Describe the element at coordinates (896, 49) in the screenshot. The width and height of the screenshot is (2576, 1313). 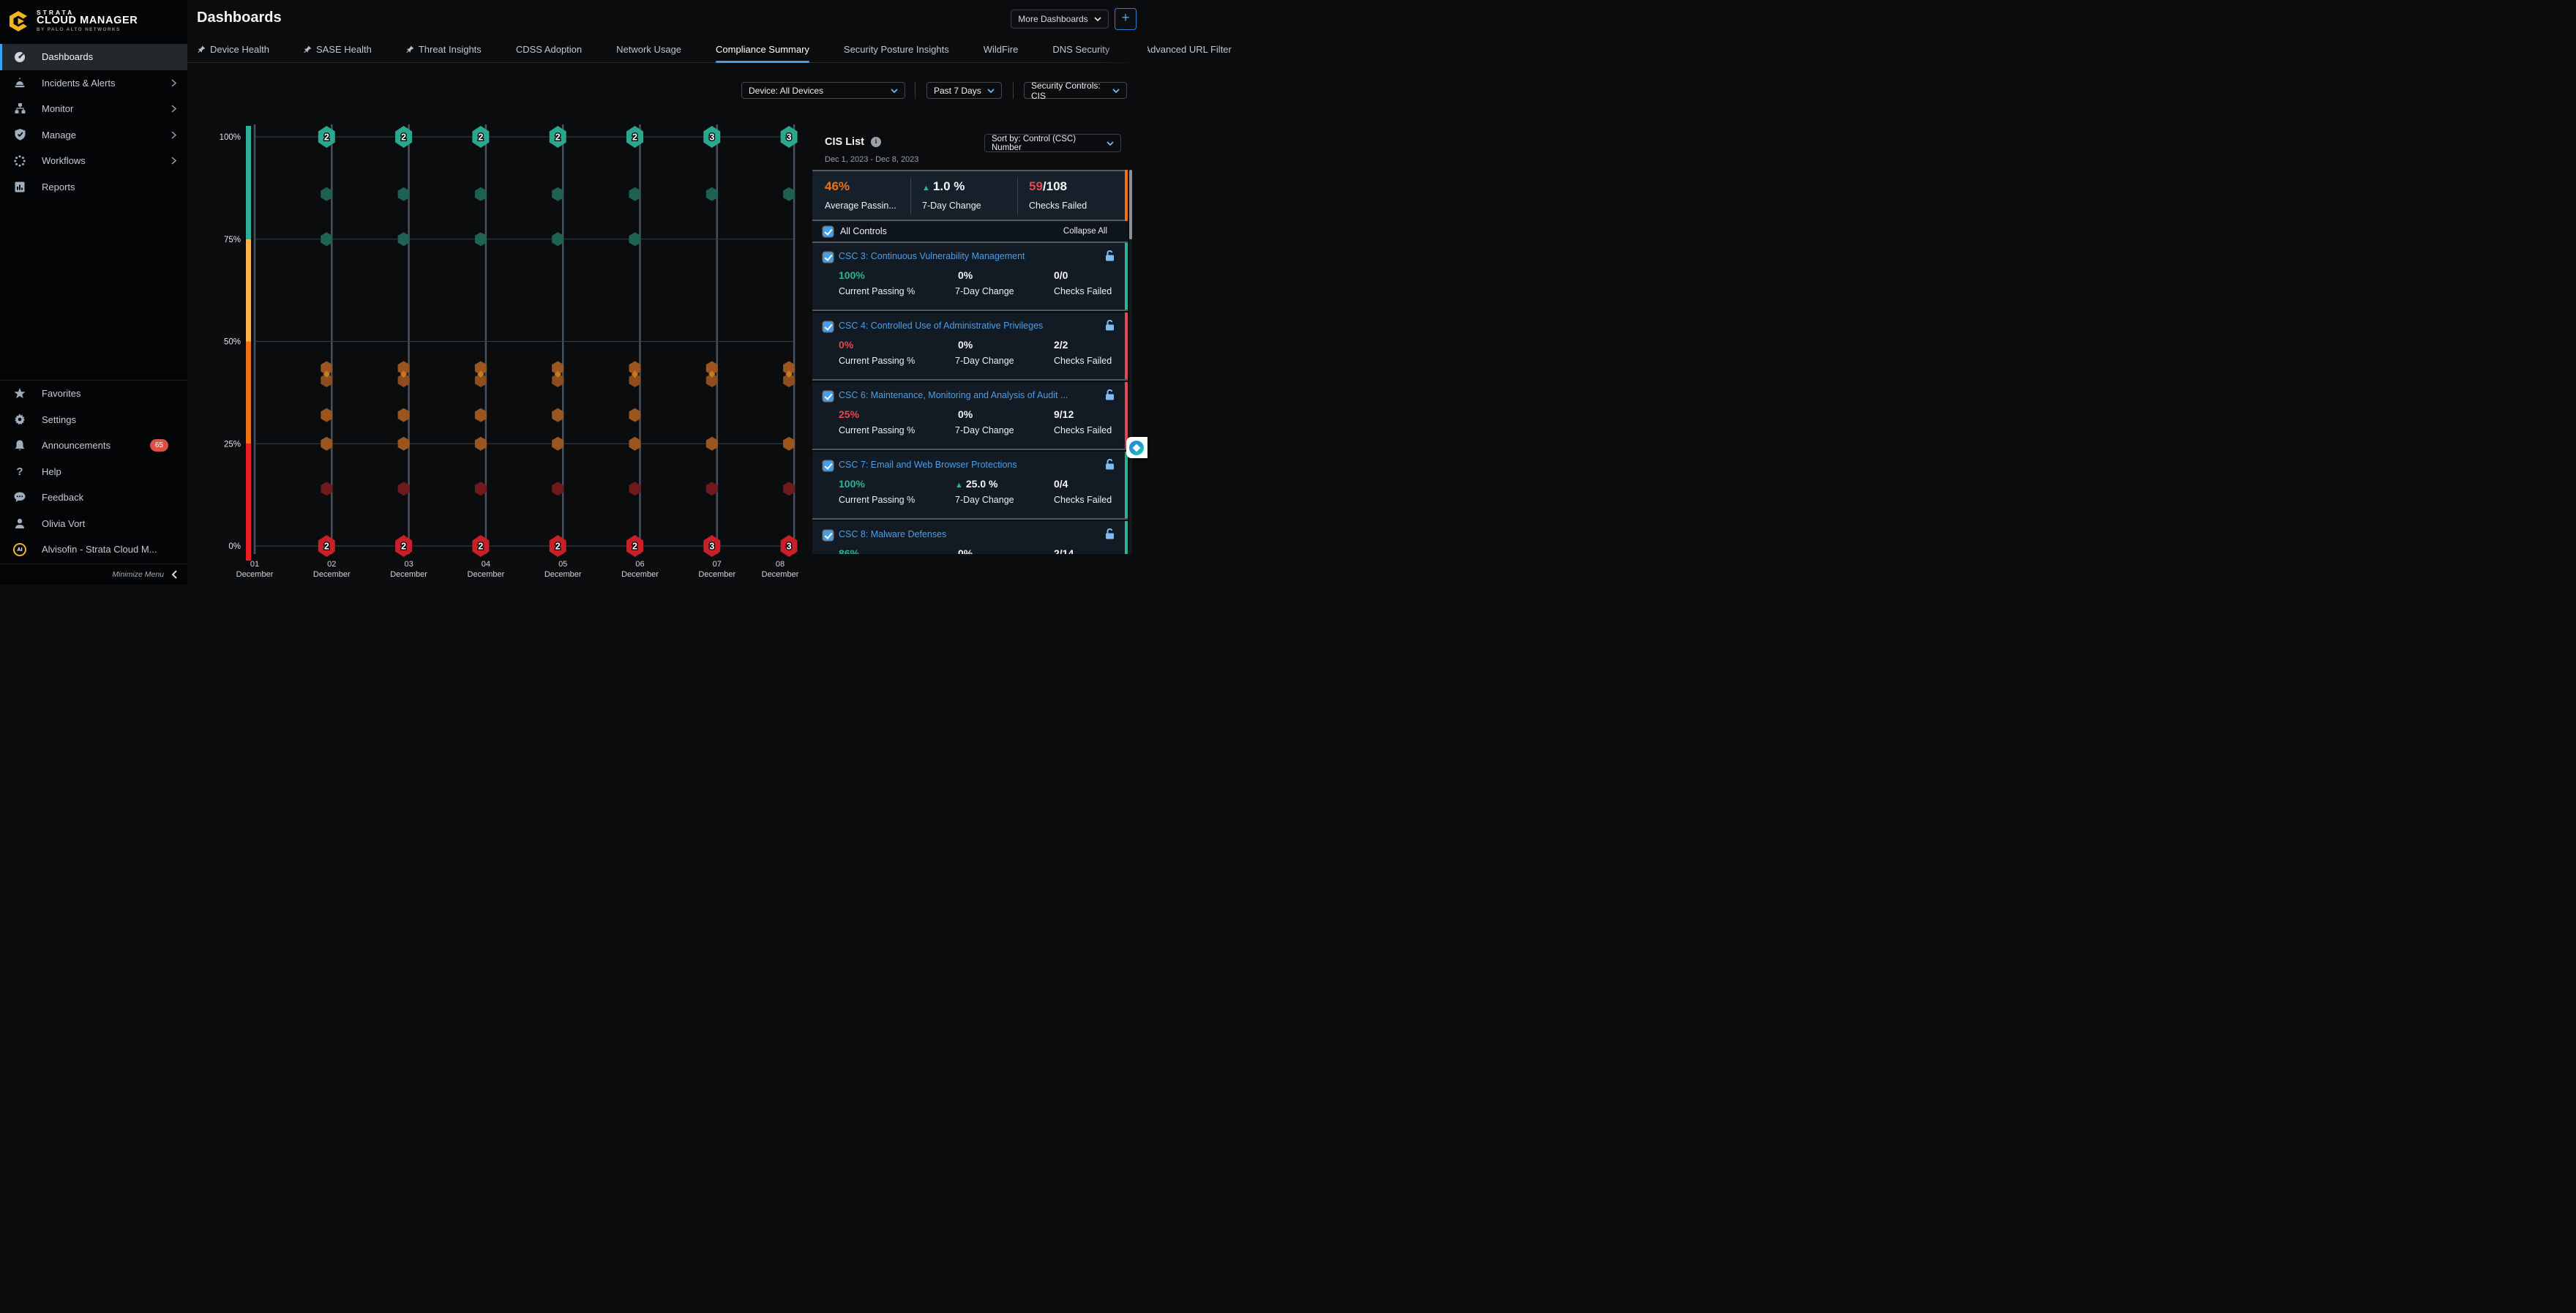
I see `tab-security-posture-insights: Security Posture Insights` at that location.